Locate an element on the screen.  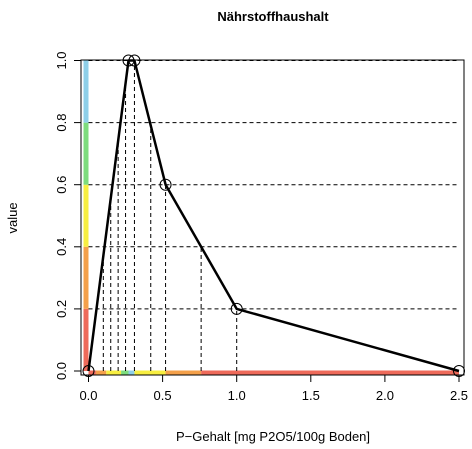
x-tick-label: 2.0 is located at coordinates (385, 395).